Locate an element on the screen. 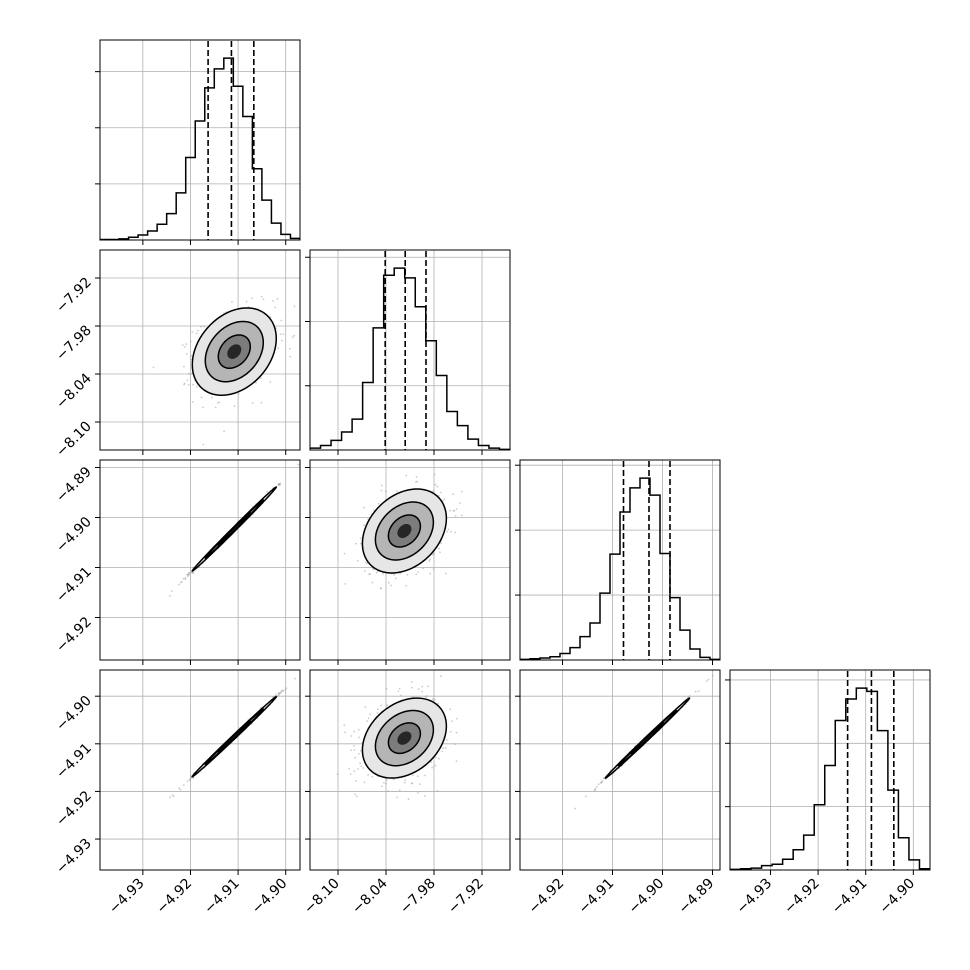 The width and height of the screenshot is (970, 970). y-tick-label: −7.98 is located at coordinates (74, 344).